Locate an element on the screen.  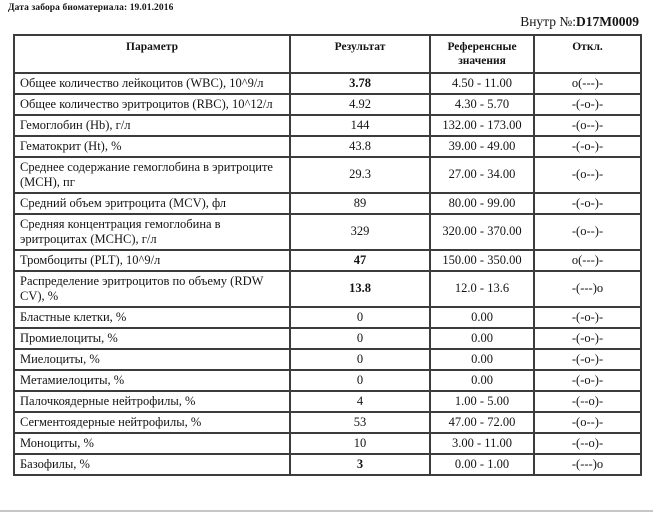
parameter-cell: Палочкоядерные нейтрофилы, % is located at coordinates (152, 401).